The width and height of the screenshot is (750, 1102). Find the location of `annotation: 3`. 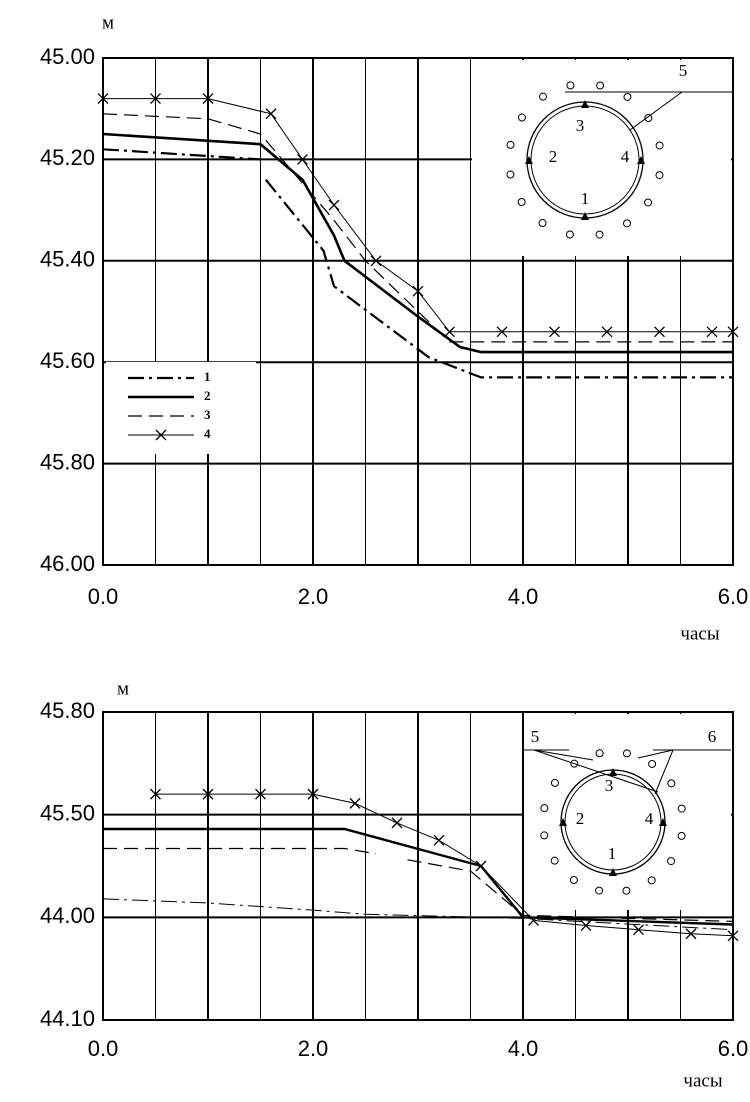

annotation: 3 is located at coordinates (580, 125).